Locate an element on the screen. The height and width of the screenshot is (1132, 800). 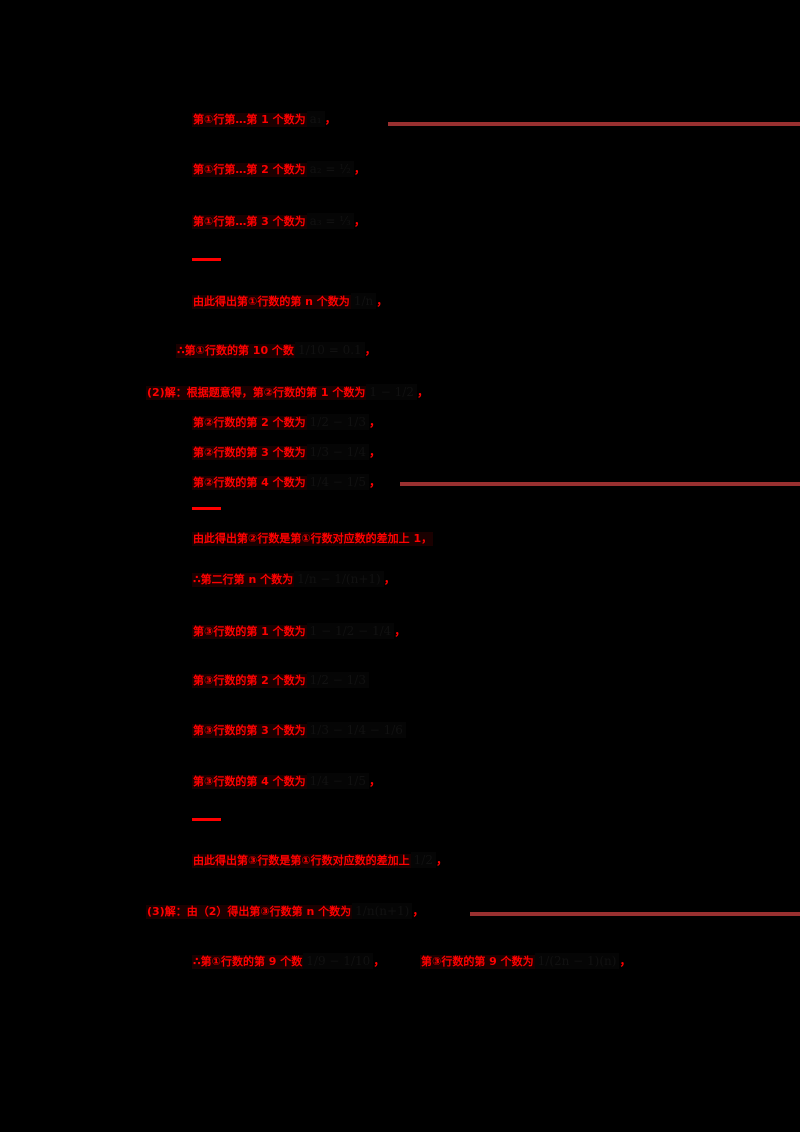
solution-line: 第③行数的第 9 个数为 1/(2n − 1)(n)， is located at coordinates (525, 960).